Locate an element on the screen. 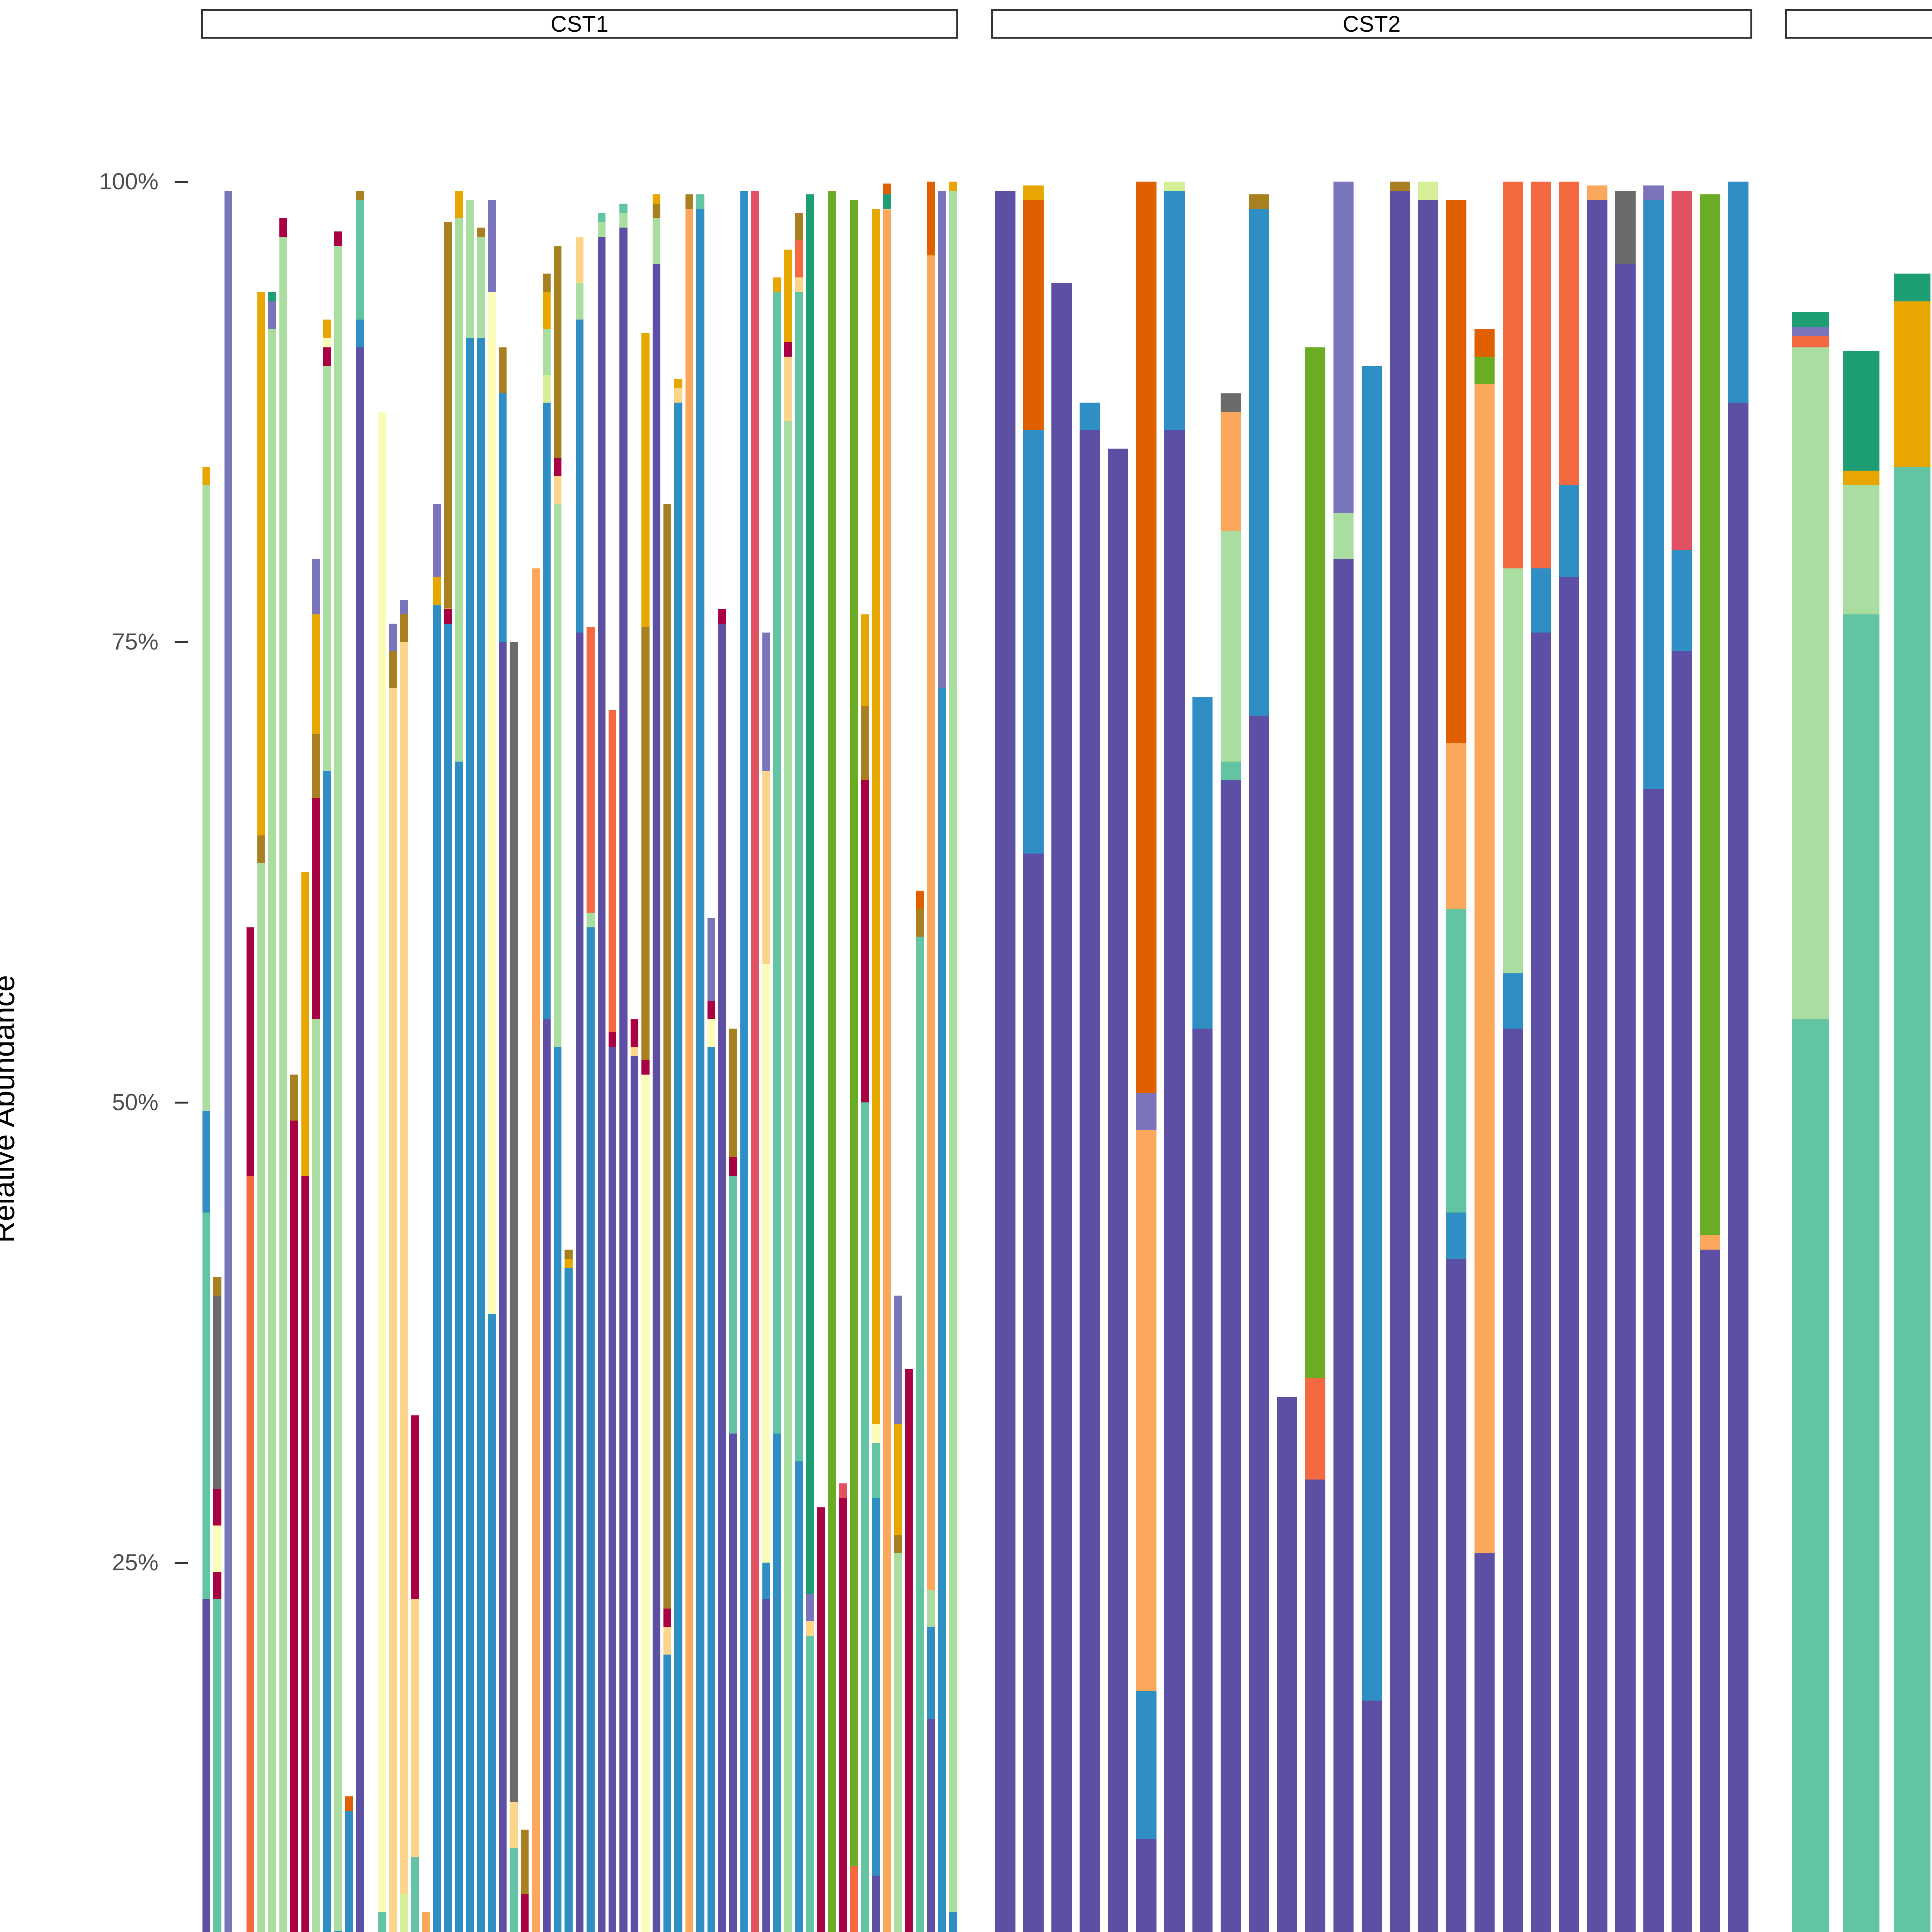 Image resolution: width=1932 pixels, height=1932 pixels. bar-segment is located at coordinates (1343, 536).